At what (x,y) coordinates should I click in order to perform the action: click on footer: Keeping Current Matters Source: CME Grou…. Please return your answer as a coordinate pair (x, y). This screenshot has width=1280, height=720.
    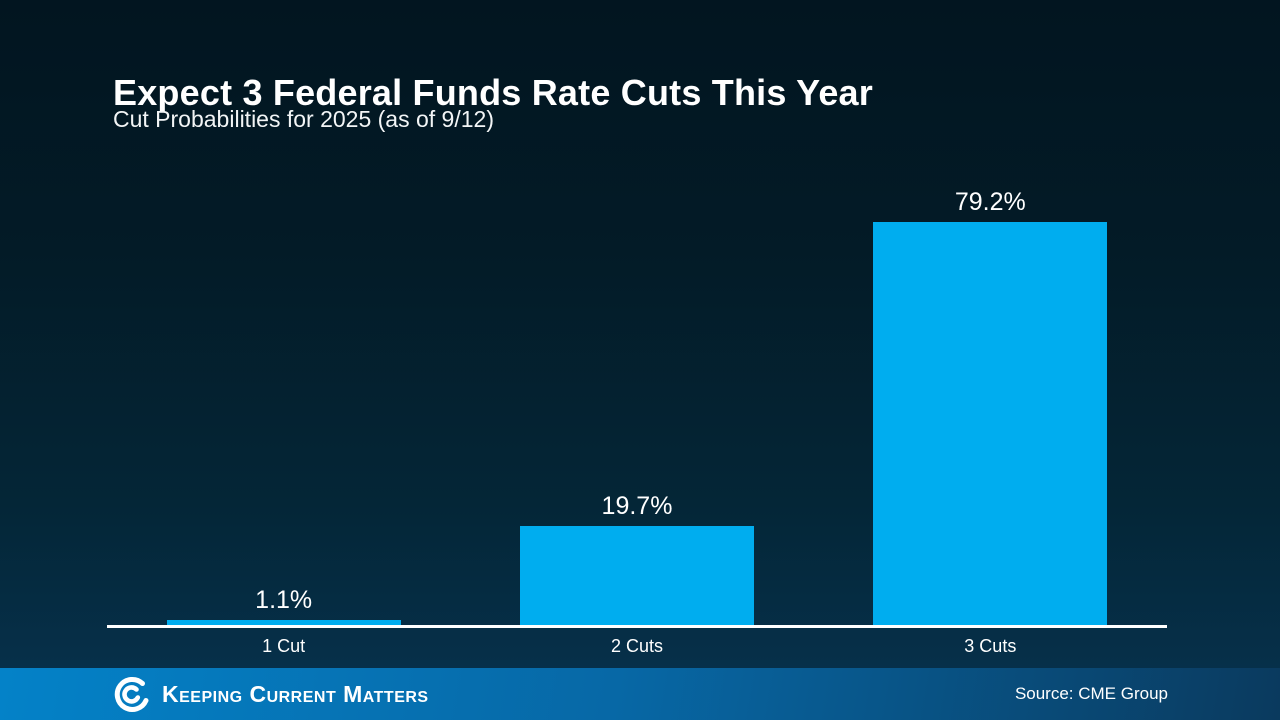
    Looking at the image, I should click on (640, 694).